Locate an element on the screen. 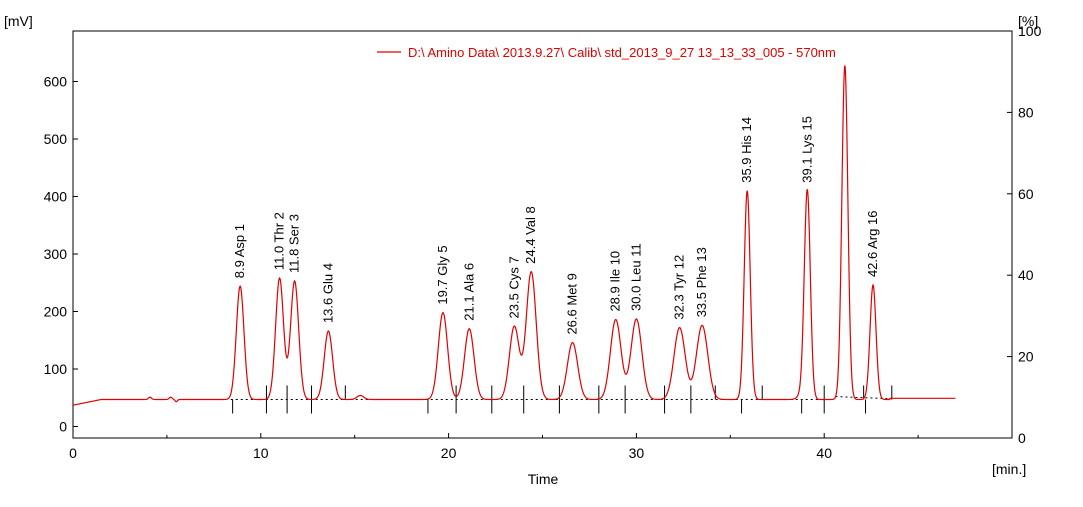 The height and width of the screenshot is (507, 1083). peak-label: 35.9 His 14 is located at coordinates (746, 150).